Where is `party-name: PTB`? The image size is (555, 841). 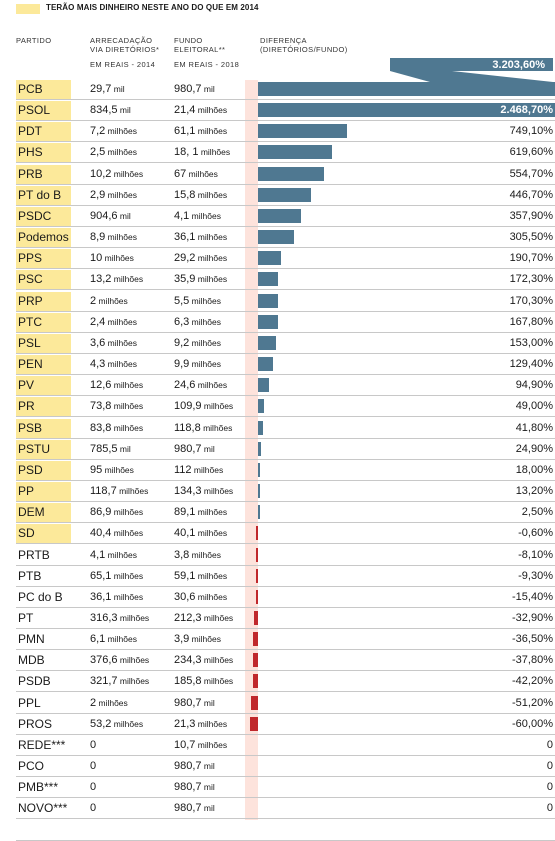 party-name: PTB is located at coordinates (30, 575).